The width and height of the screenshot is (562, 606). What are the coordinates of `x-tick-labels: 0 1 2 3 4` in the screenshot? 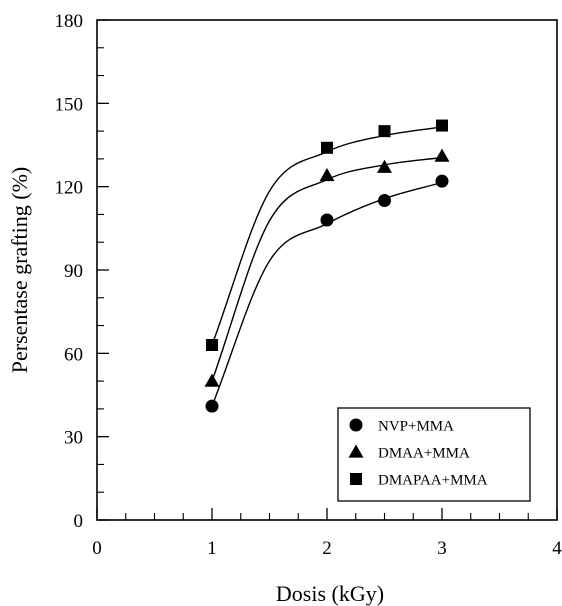 It's located at (327, 548).